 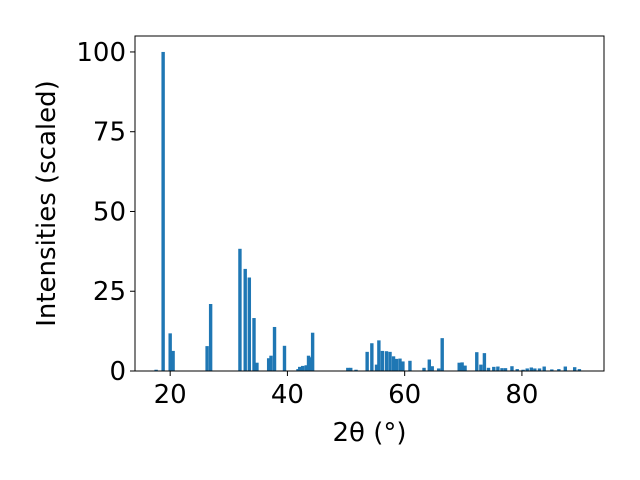 What do you see at coordinates (47, 203) in the screenshot?
I see `y-axis-label: Intensities (scaled)` at bounding box center [47, 203].